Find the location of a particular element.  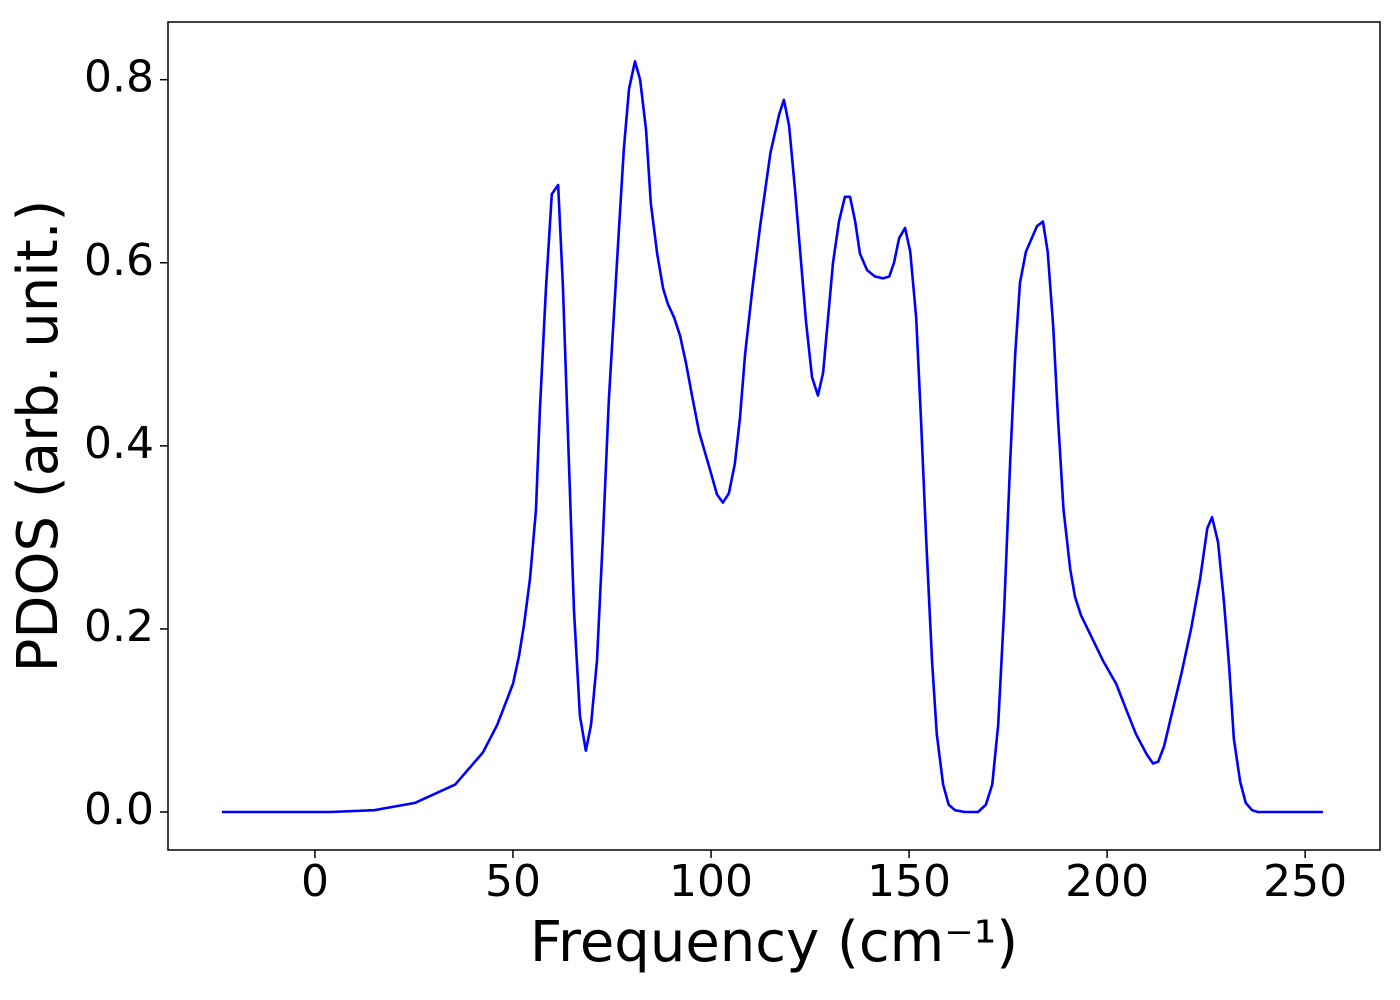

y-tick-label: 0.6 is located at coordinates (119, 260).